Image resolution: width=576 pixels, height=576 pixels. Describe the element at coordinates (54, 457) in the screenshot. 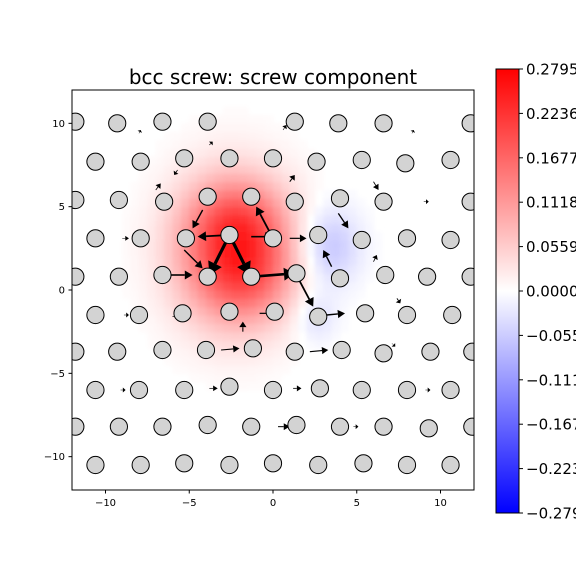

I see `y-tick-label: −10` at that location.